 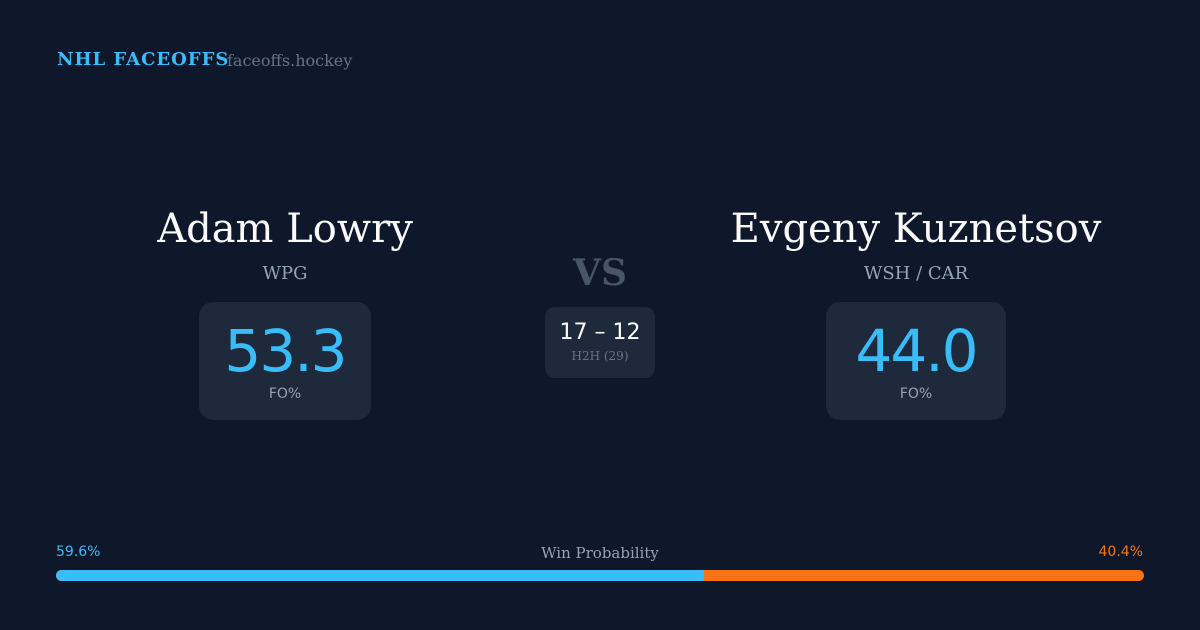 What do you see at coordinates (916, 273) in the screenshot?
I see `right-player-team: WSH / CAR` at bounding box center [916, 273].